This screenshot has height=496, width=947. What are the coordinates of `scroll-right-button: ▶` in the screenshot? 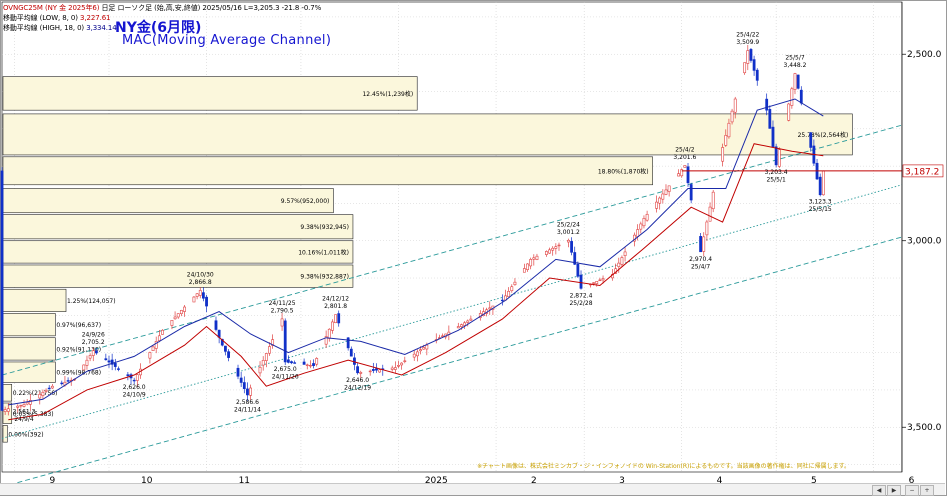 It's located at (894, 490).